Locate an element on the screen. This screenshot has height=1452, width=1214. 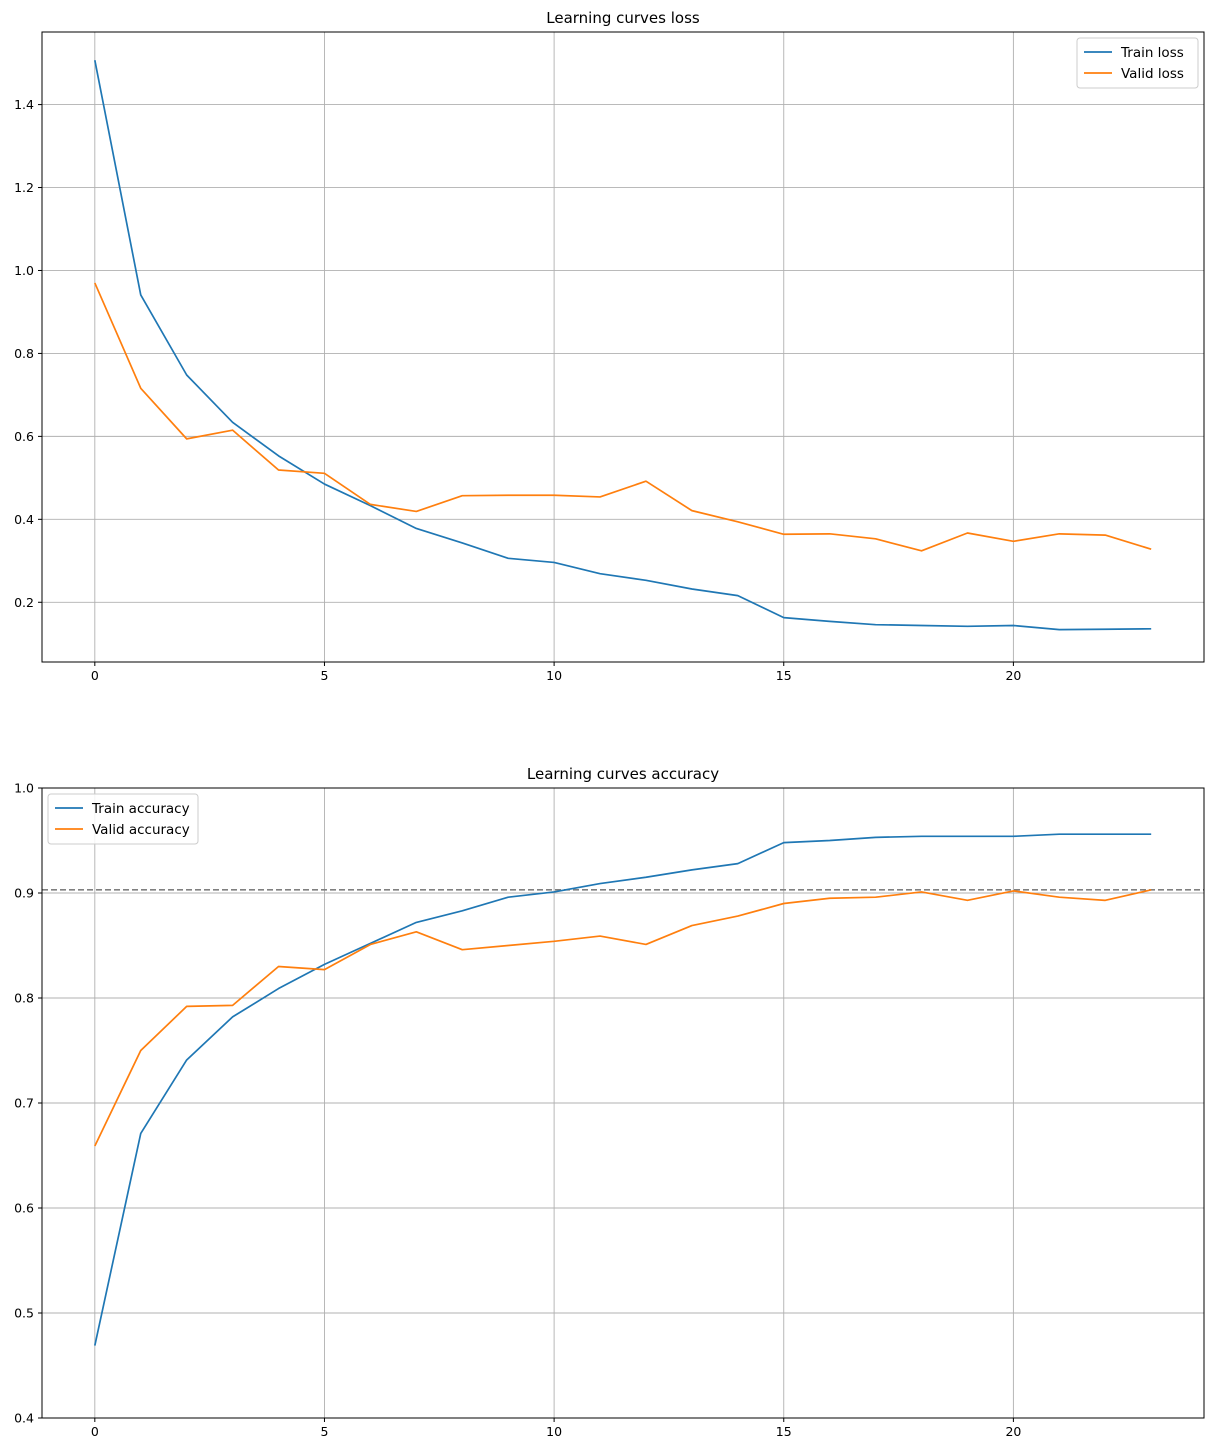
y-tick-label: 1.2 is located at coordinates (24, 187).